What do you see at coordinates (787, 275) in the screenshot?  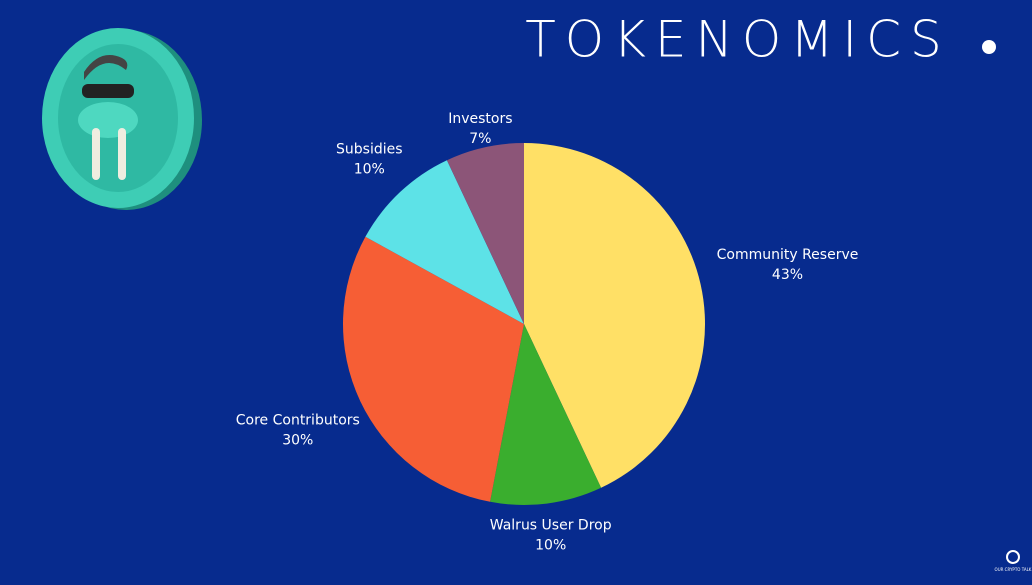 I see `slice-value-label: 43%` at bounding box center [787, 275].